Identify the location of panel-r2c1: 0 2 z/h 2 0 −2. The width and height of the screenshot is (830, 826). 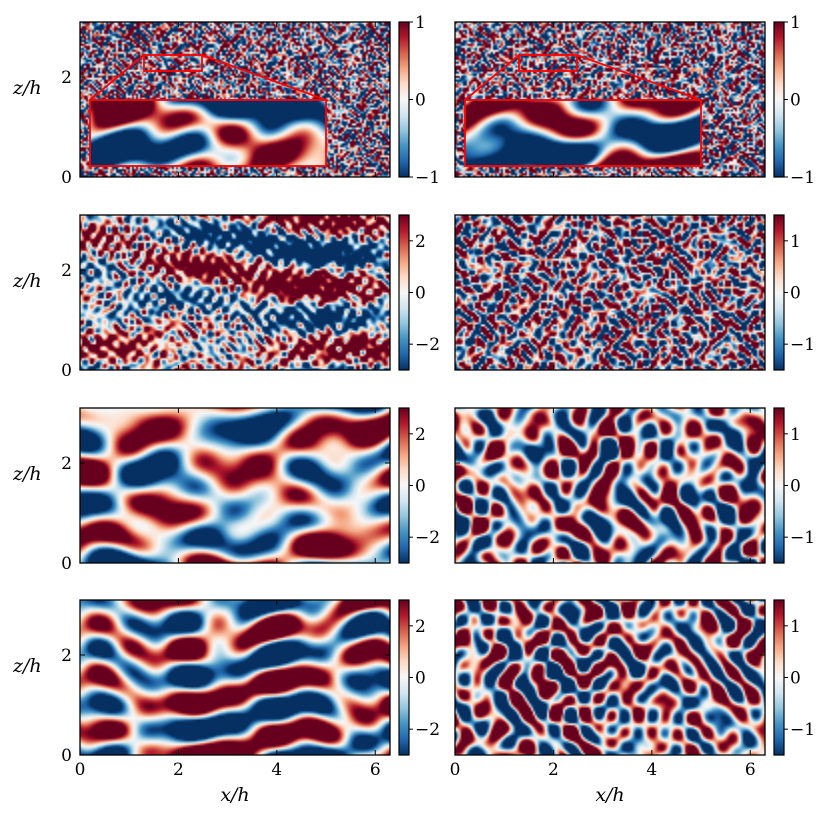
(226, 297).